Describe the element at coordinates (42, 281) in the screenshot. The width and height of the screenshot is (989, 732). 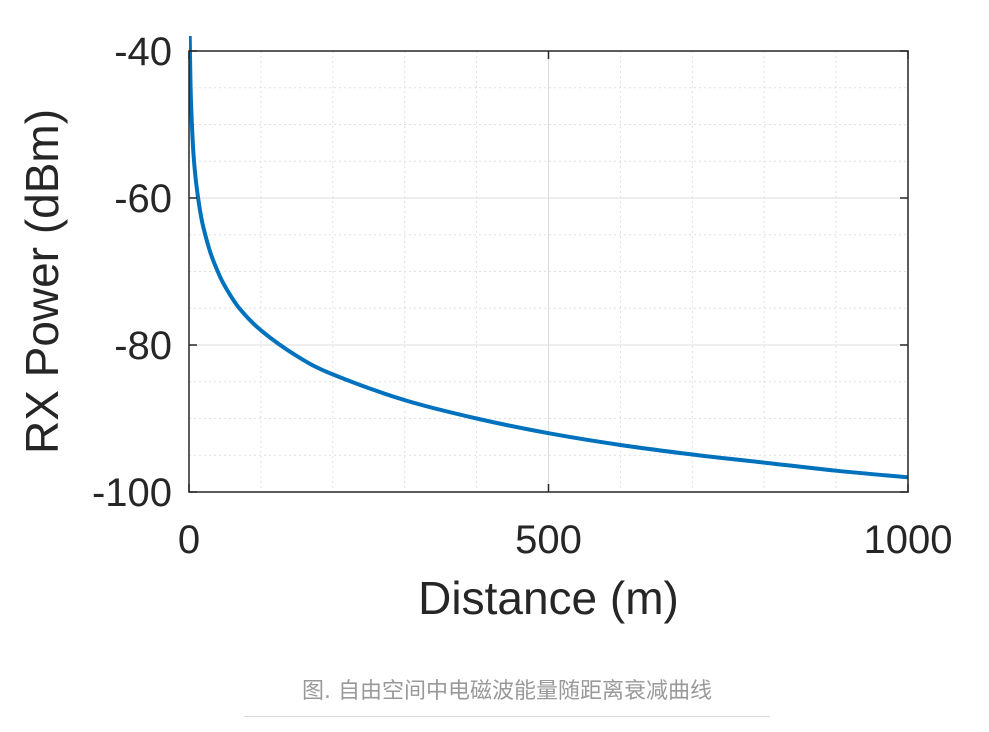
I see `y-axis-label: RX Power (dBm)` at that location.